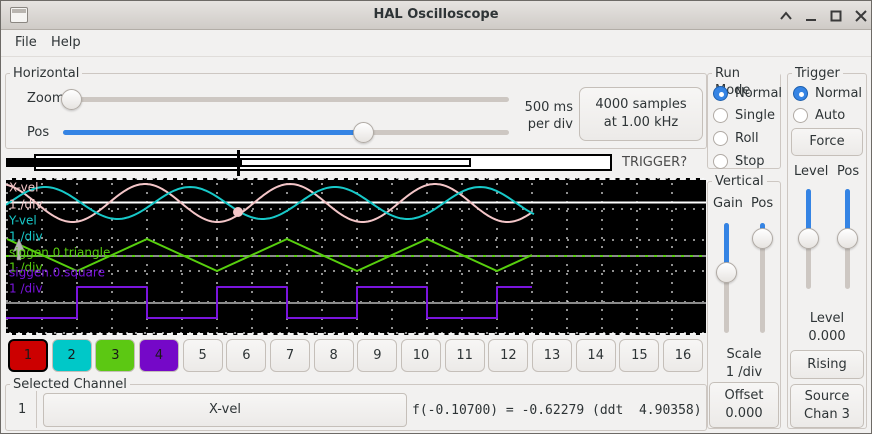  I want to click on channel-button-6: 6, so click(246, 355).